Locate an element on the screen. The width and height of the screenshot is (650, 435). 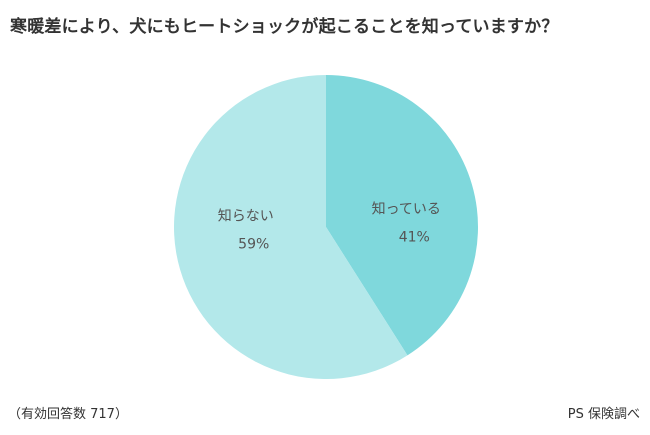
source-note: PS 保険調べ is located at coordinates (603, 414).